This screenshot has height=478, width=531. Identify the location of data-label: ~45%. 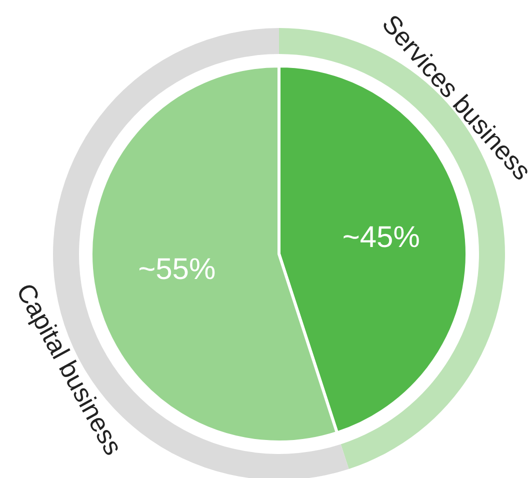
(381, 237).